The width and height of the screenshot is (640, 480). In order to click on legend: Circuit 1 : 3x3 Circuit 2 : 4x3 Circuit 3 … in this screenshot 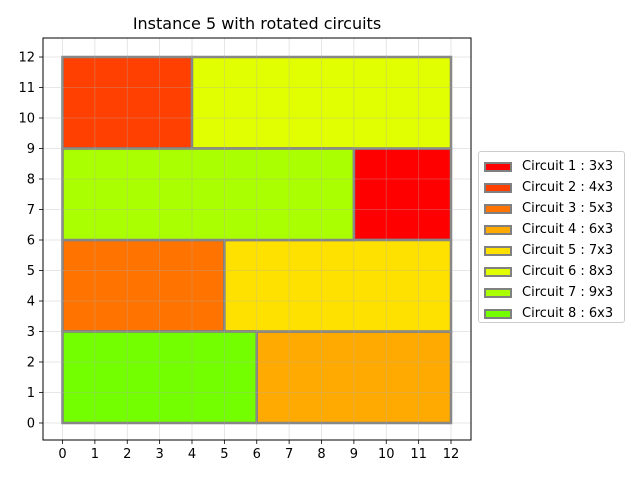, I will do `click(551, 237)`.